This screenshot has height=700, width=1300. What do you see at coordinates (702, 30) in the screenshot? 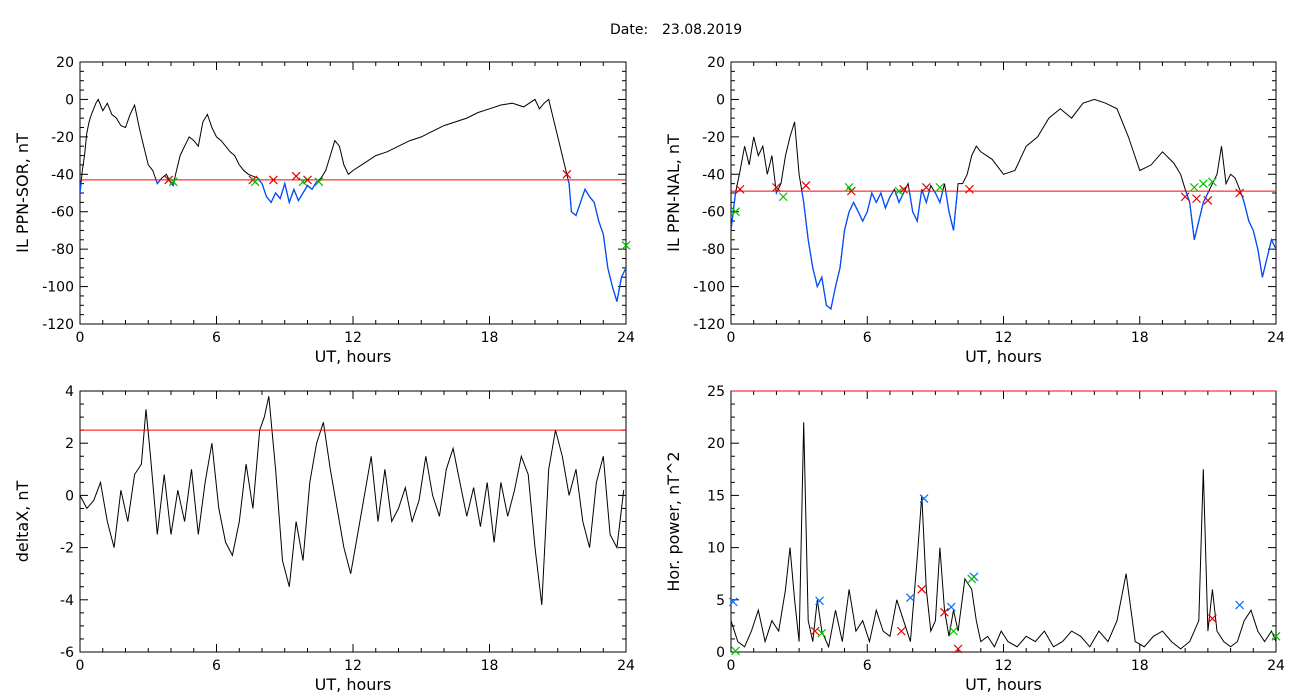
I see `date-value: 23.08.2019` at bounding box center [702, 30].